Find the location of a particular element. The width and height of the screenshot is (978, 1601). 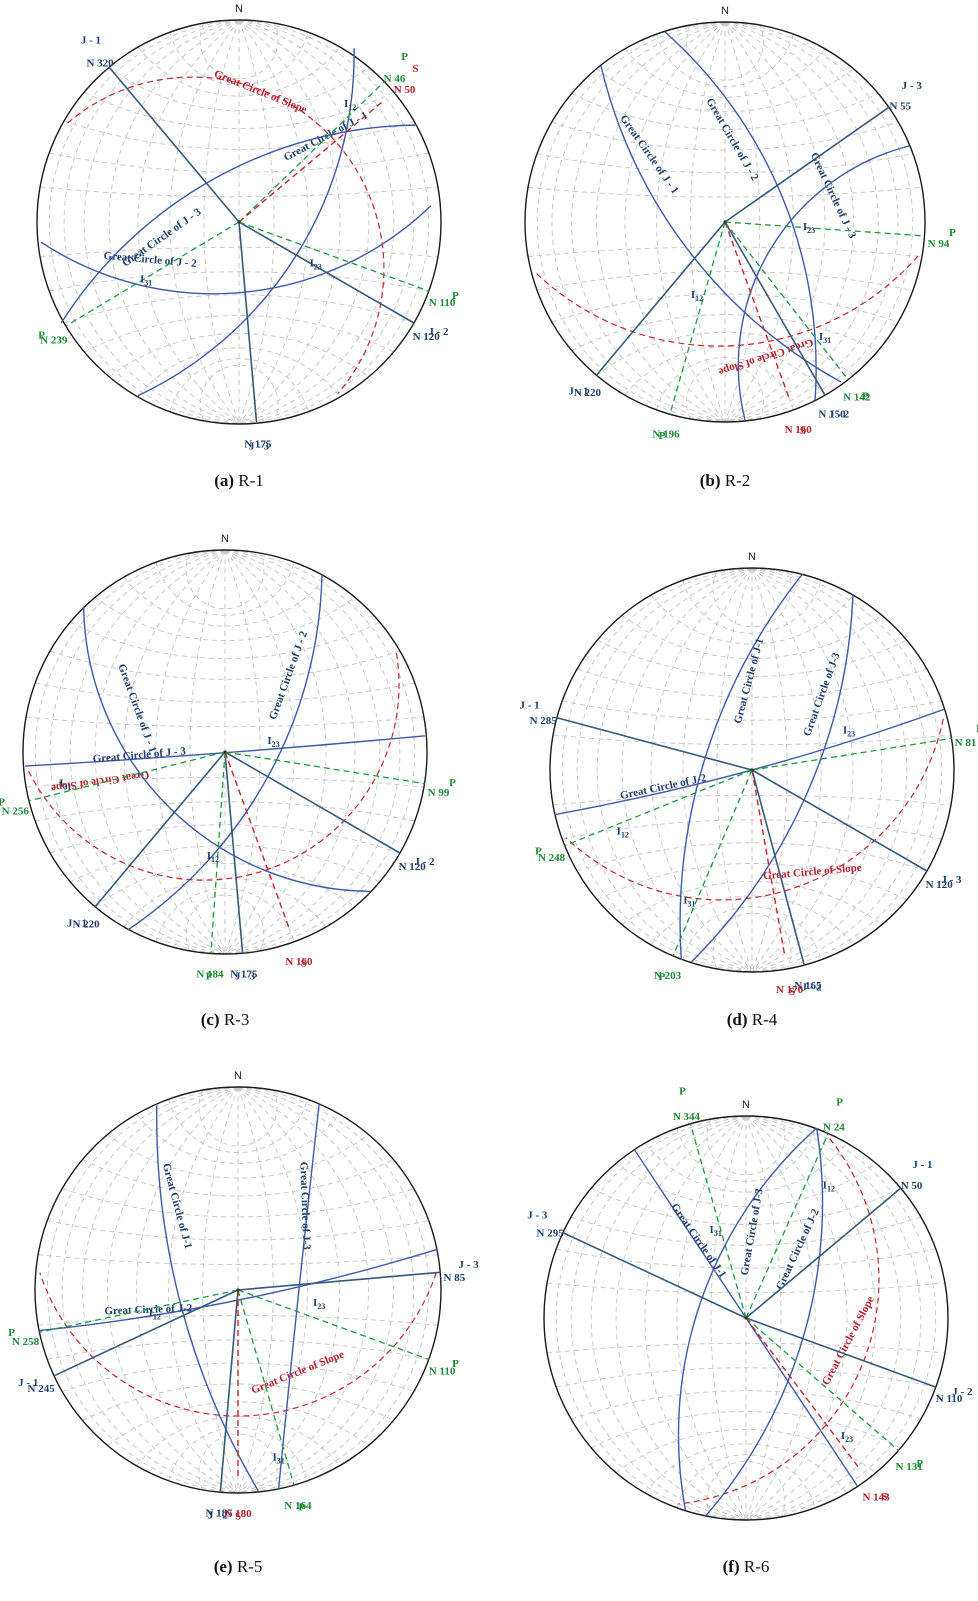

joint-trend-label: N 245 is located at coordinates (42, 1389).